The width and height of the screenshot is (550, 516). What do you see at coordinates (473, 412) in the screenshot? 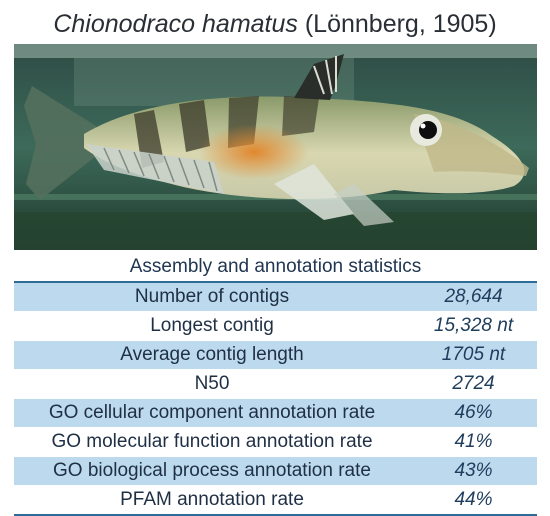
I see `row-value: 46%` at bounding box center [473, 412].